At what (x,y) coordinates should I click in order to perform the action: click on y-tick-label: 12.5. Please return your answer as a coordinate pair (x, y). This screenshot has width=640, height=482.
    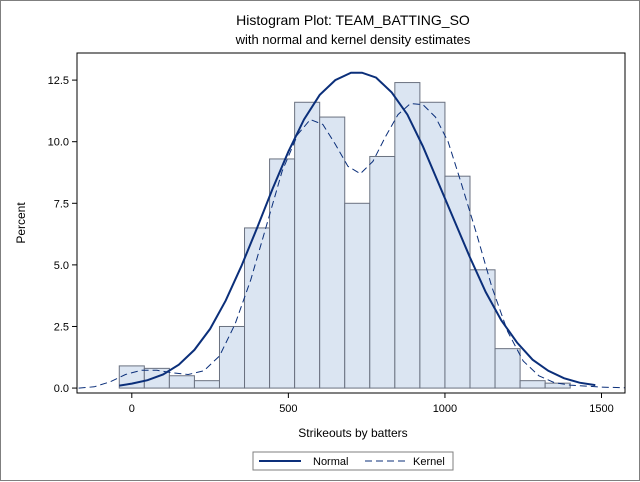
    Looking at the image, I should click on (58, 81).